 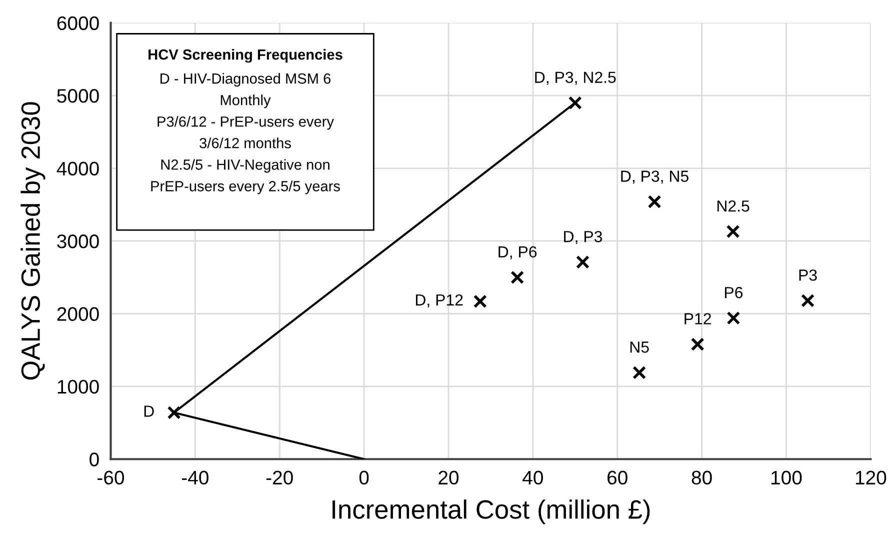 What do you see at coordinates (697, 318) in the screenshot?
I see `annotation: P12` at bounding box center [697, 318].